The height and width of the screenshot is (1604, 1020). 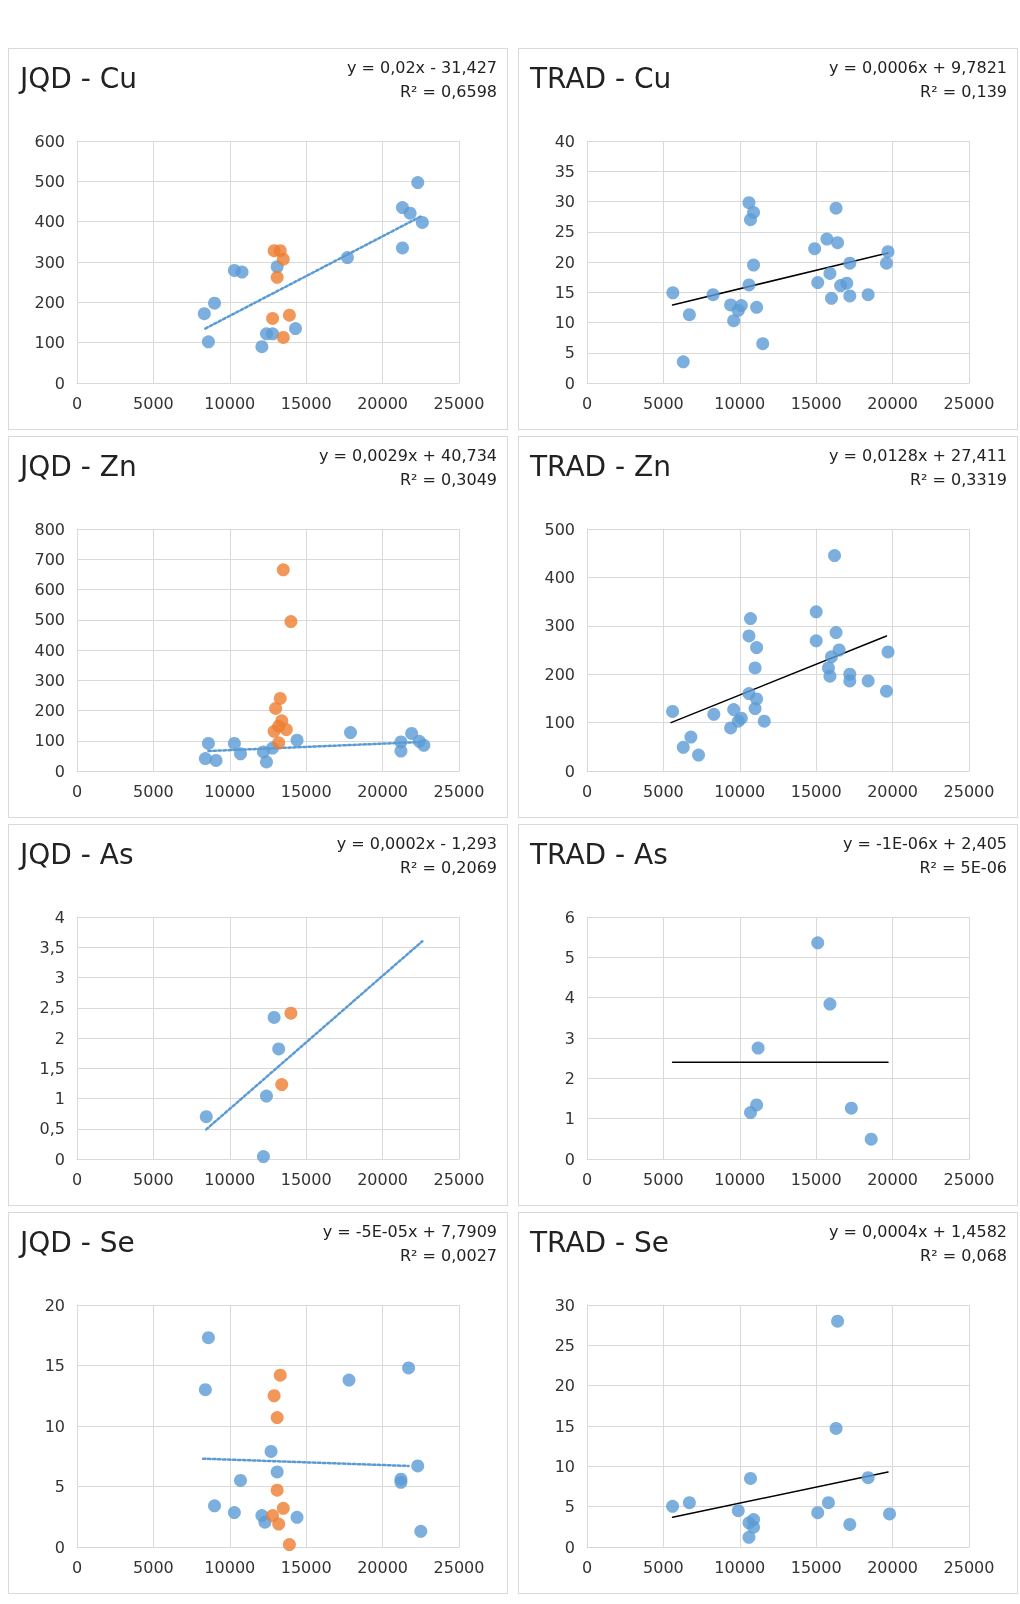 I want to click on y-tick-label: 30, so click(x=564, y=201).